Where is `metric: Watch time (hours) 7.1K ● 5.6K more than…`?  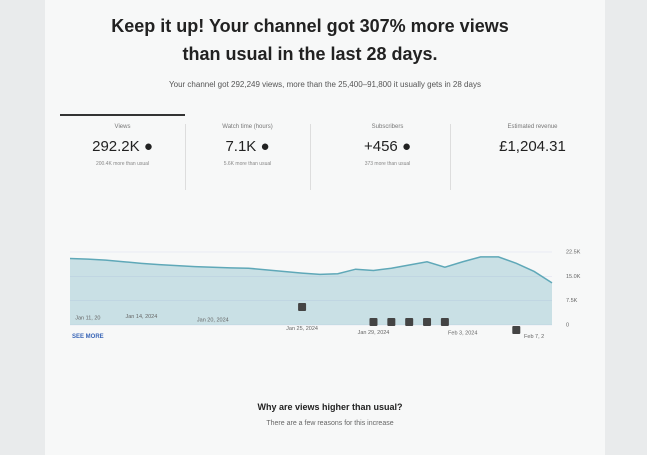 metric: Watch time (hours) 7.1K ● 5.6K more than… is located at coordinates (248, 157).